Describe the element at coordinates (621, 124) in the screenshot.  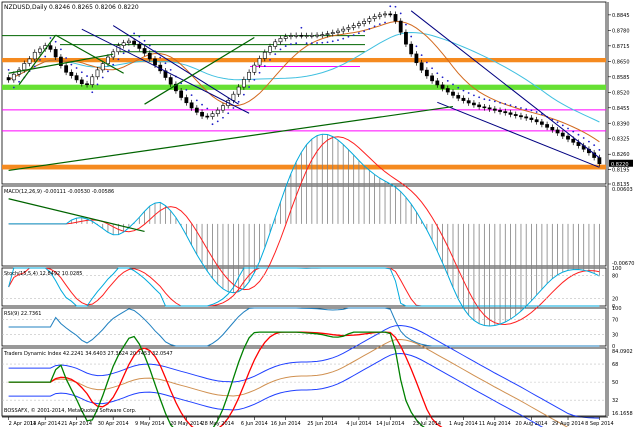
I see `price-tick-label: 0.8390` at that location.